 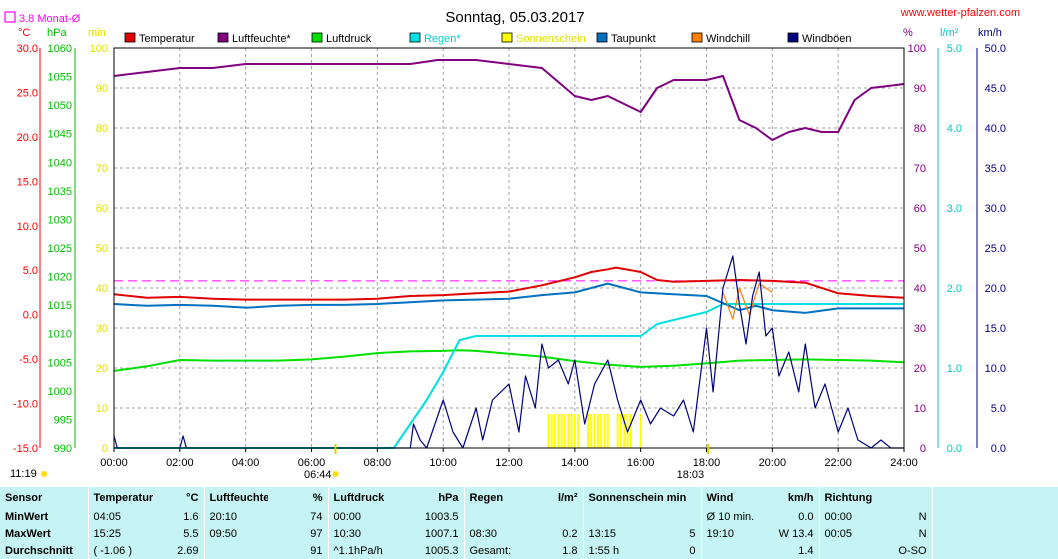 I want to click on chart-title: Sonntag, 05.03.2017, so click(x=514, y=17).